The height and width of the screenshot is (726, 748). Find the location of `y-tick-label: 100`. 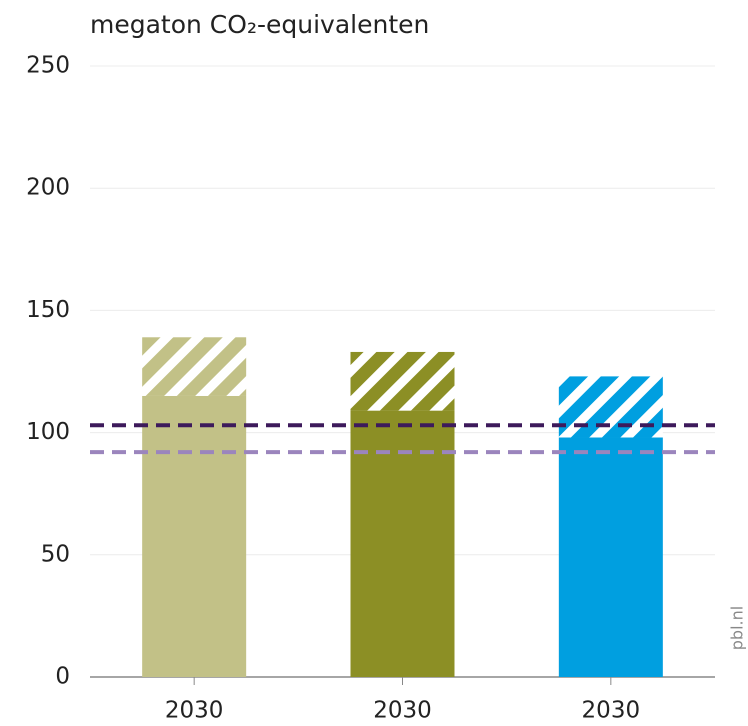

y-tick-label: 100 is located at coordinates (48, 432).